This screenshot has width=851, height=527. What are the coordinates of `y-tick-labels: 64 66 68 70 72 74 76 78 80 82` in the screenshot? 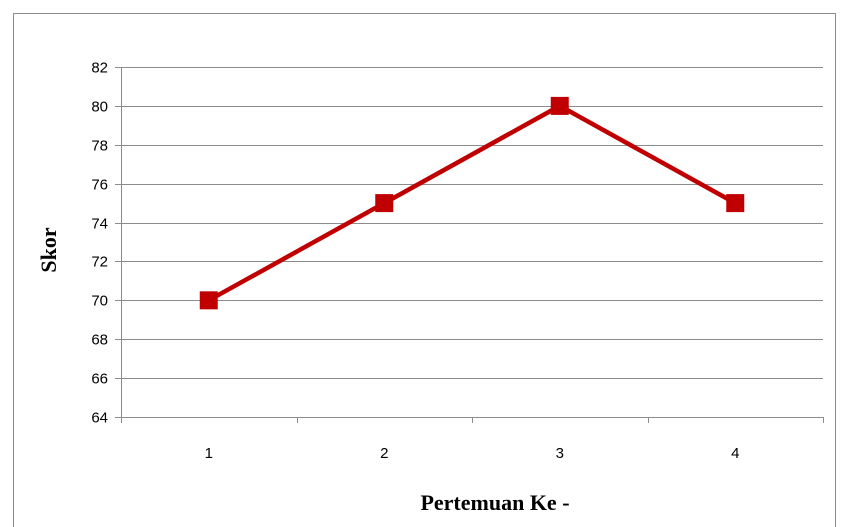 It's located at (99, 243).